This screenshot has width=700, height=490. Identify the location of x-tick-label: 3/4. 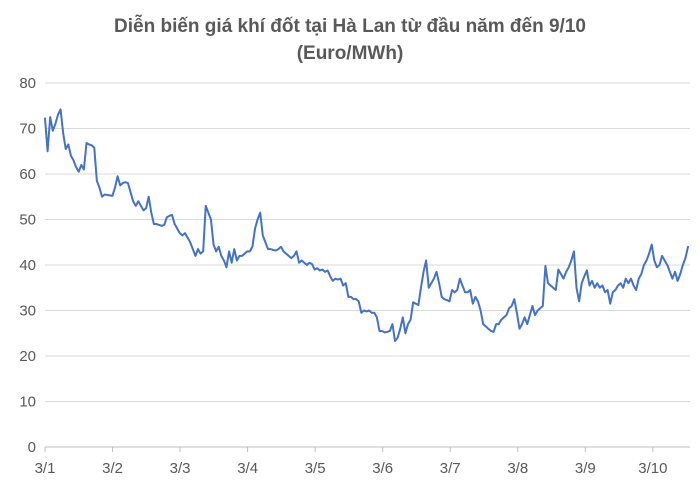
(247, 468).